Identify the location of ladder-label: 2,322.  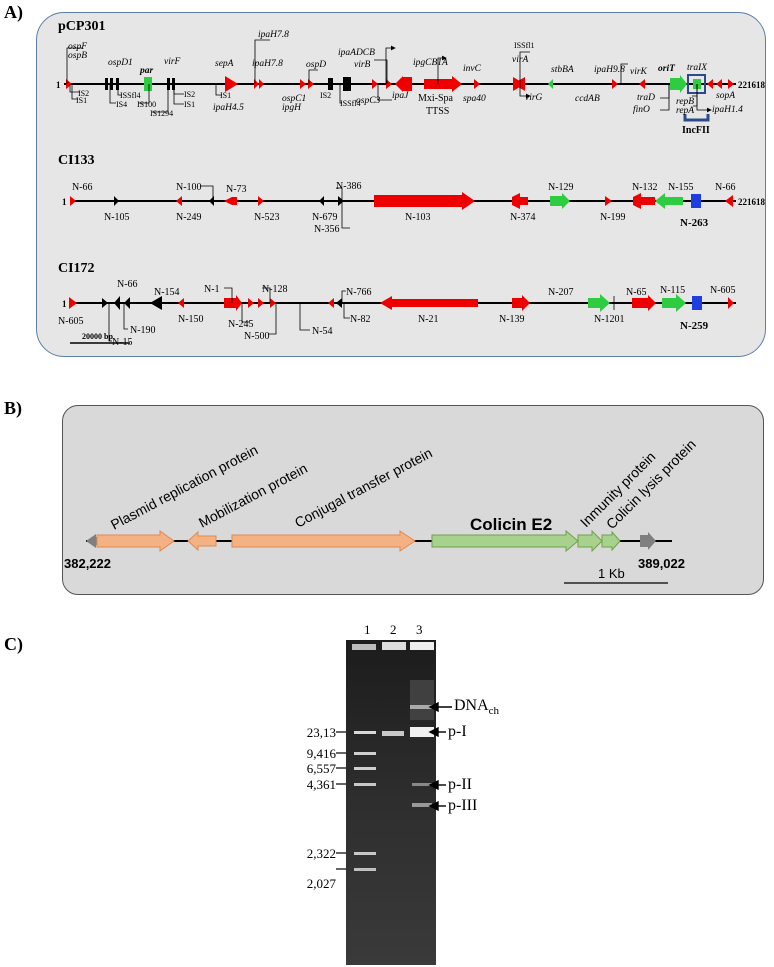
(321, 853).